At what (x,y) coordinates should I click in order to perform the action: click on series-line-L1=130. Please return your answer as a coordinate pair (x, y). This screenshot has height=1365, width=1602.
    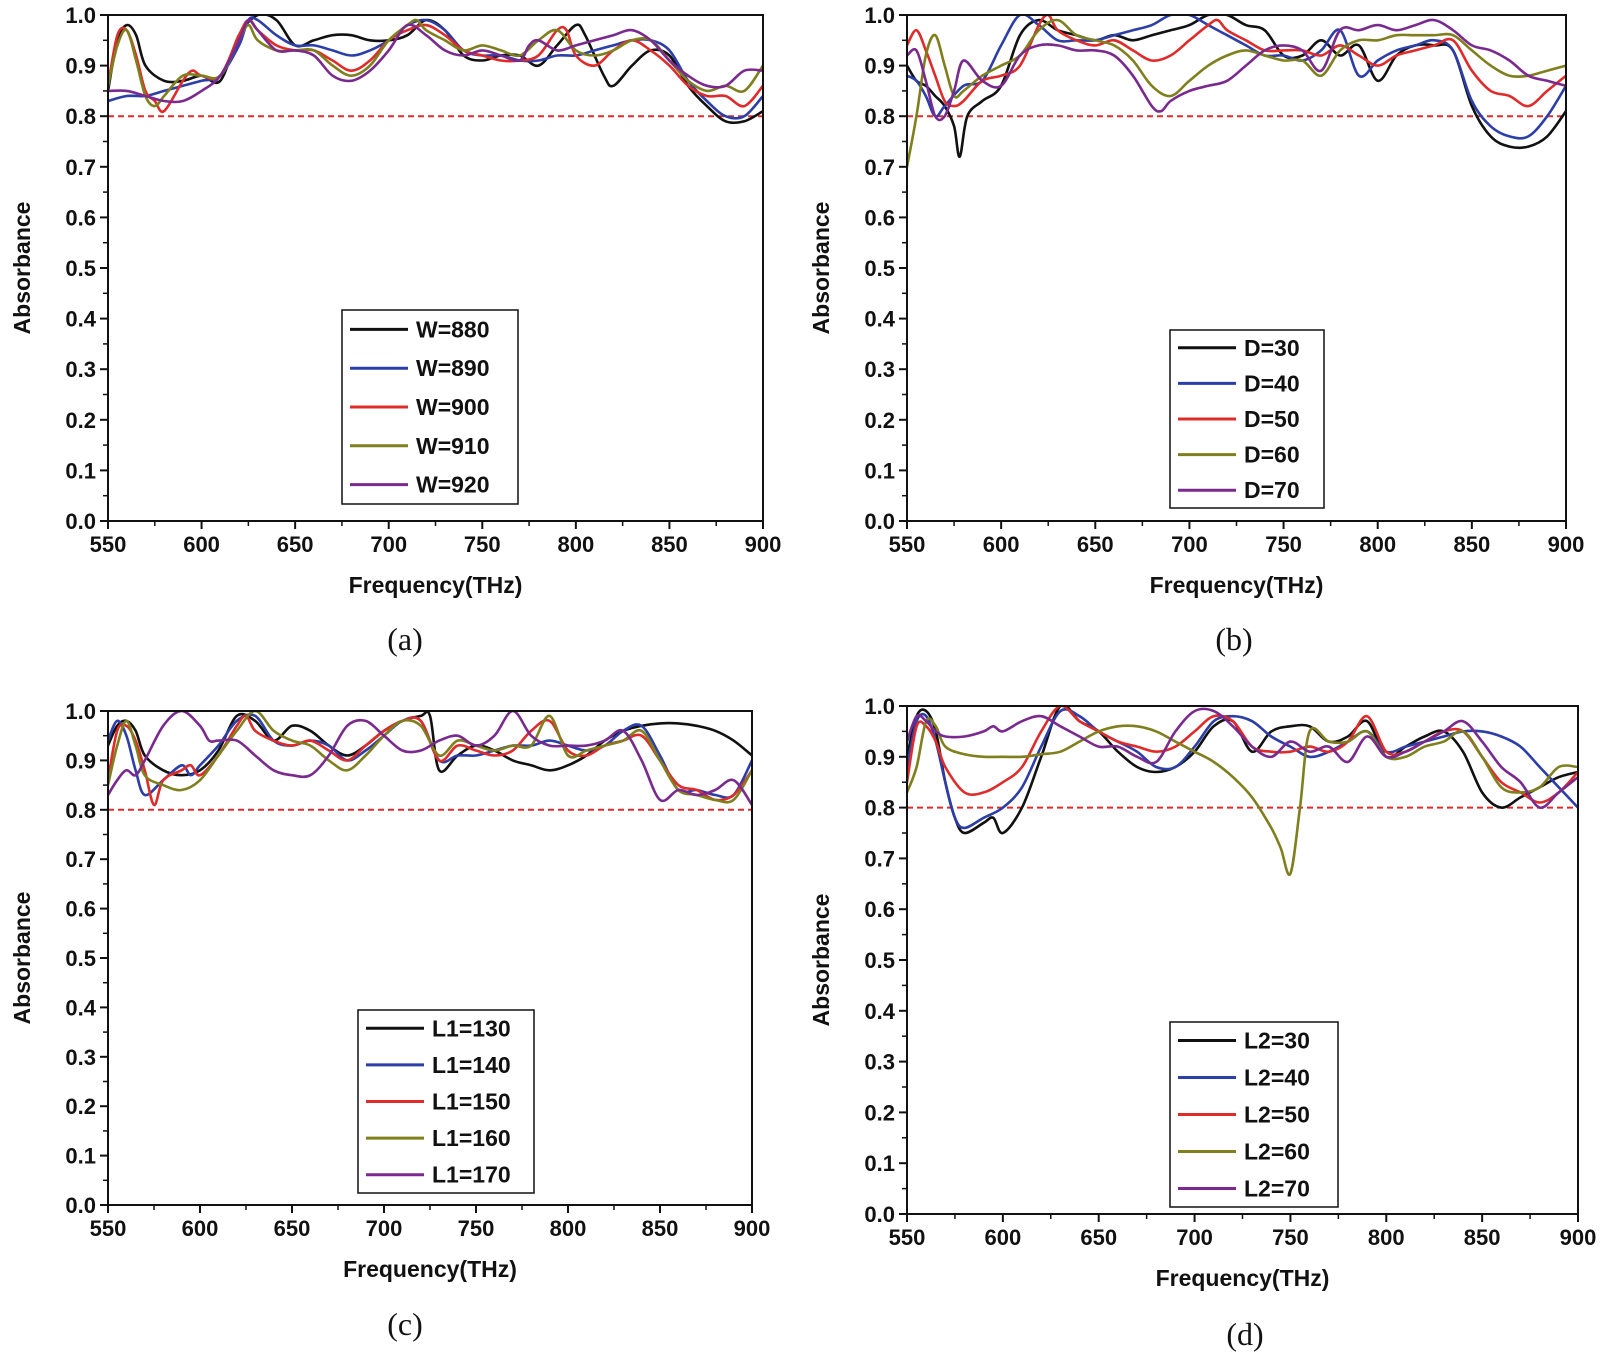
    Looking at the image, I should click on (430, 744).